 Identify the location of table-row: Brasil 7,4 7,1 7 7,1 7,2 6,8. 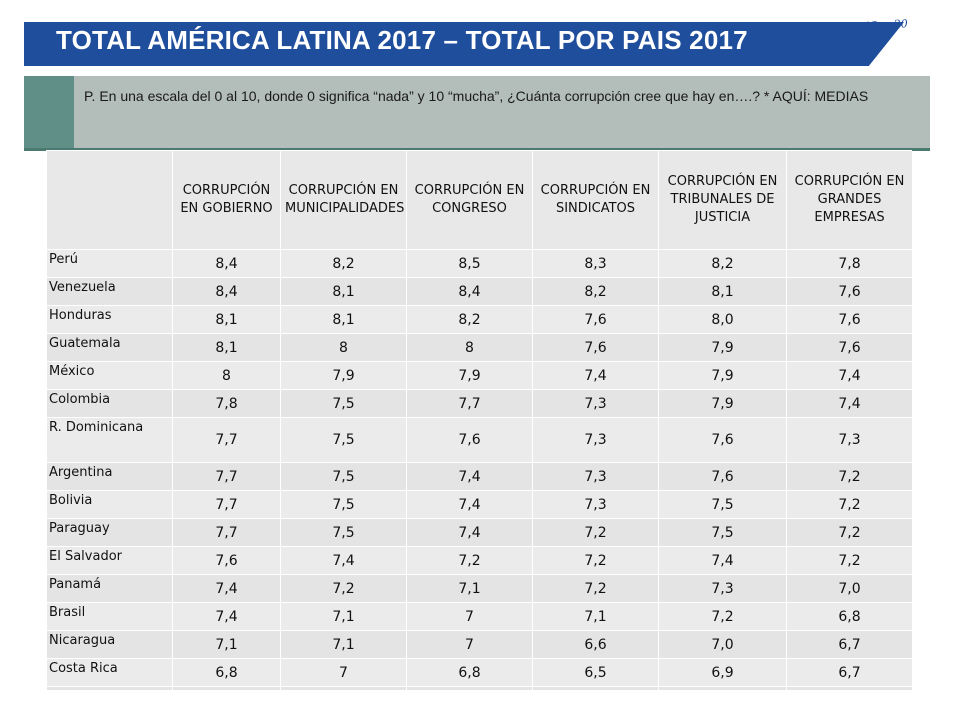
(479, 616).